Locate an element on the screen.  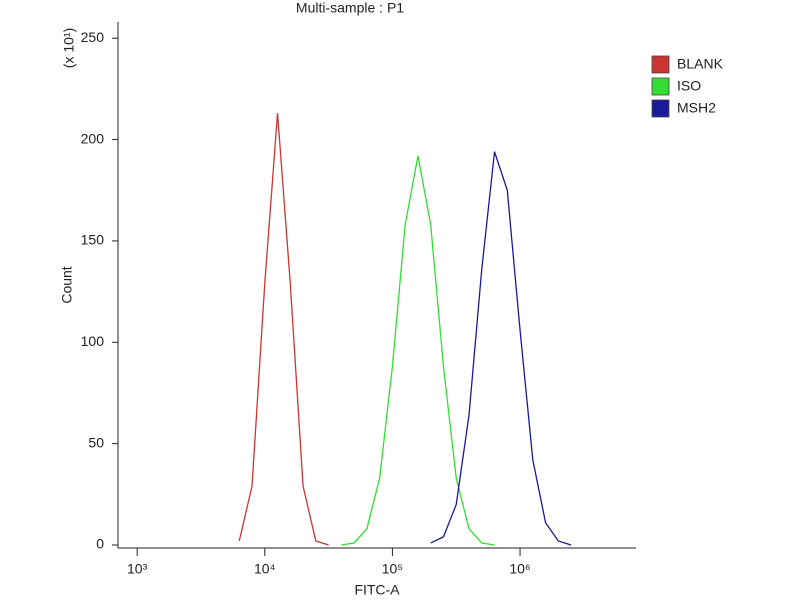
y-tick-label: 0 is located at coordinates (100, 544).